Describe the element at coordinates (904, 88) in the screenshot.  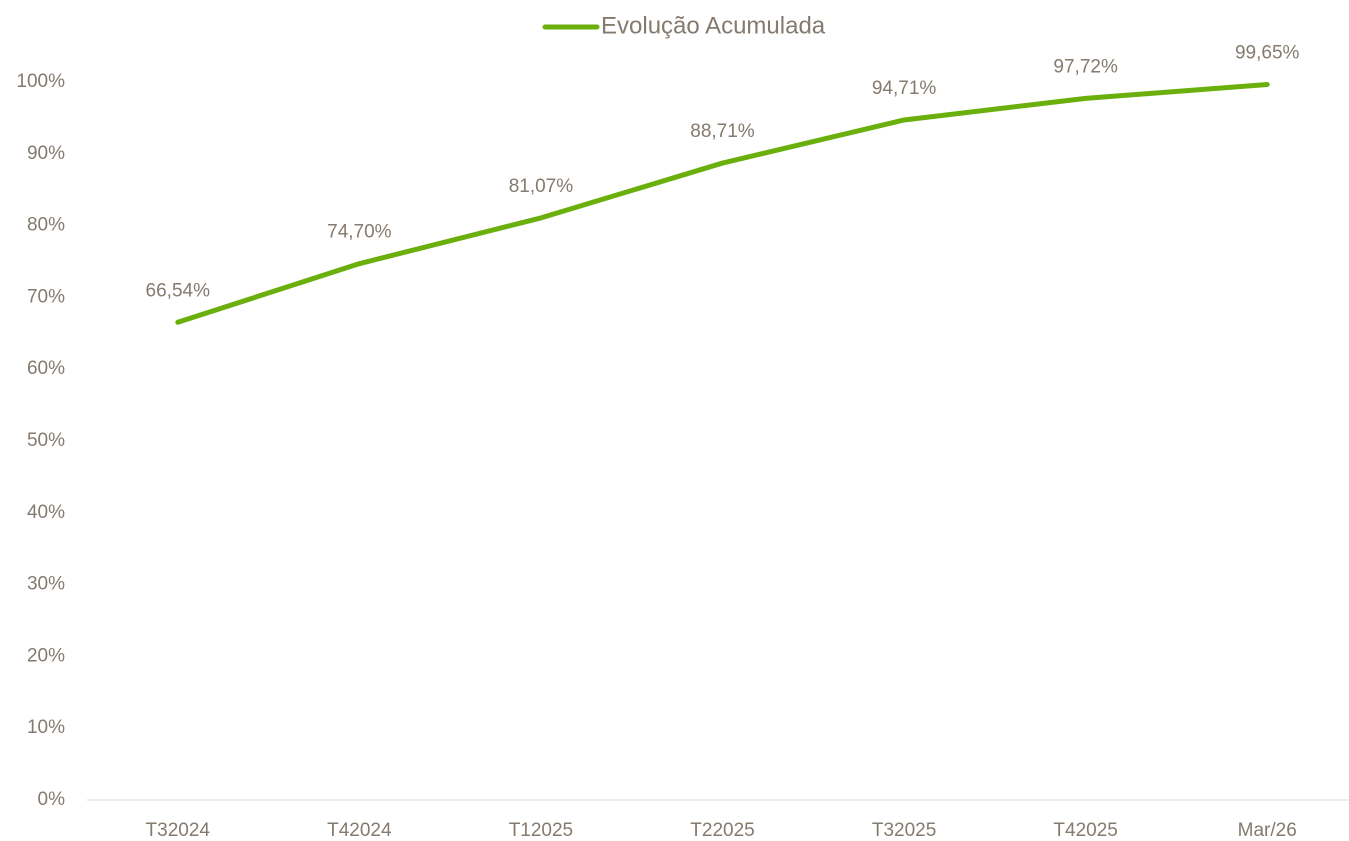
I see `data-label: 94,71%` at that location.